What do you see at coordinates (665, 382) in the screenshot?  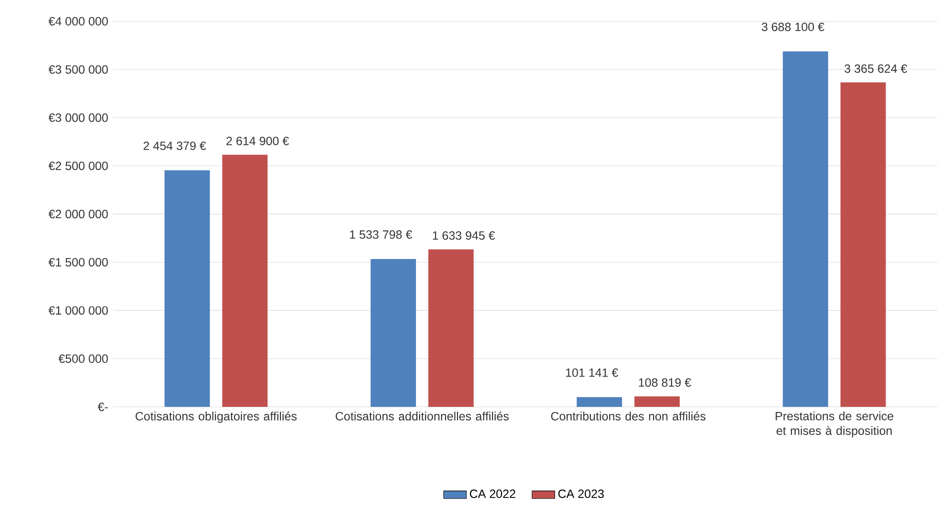 I see `data-label: 108 819 €` at bounding box center [665, 382].